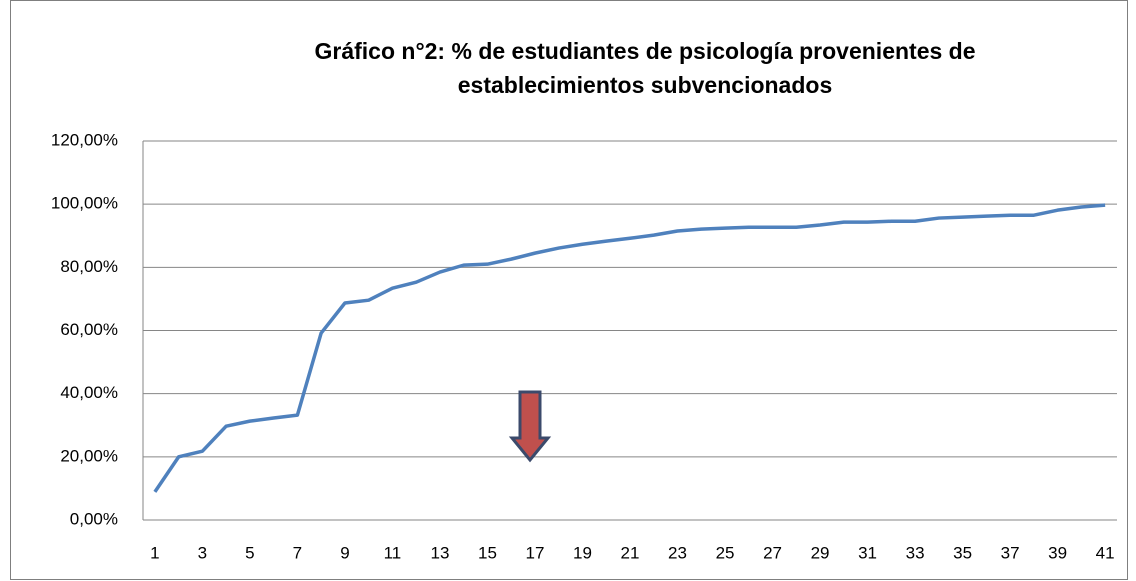 The image size is (1136, 581). Describe the element at coordinates (487, 552) in the screenshot. I see `x-tick-label: 15` at that location.